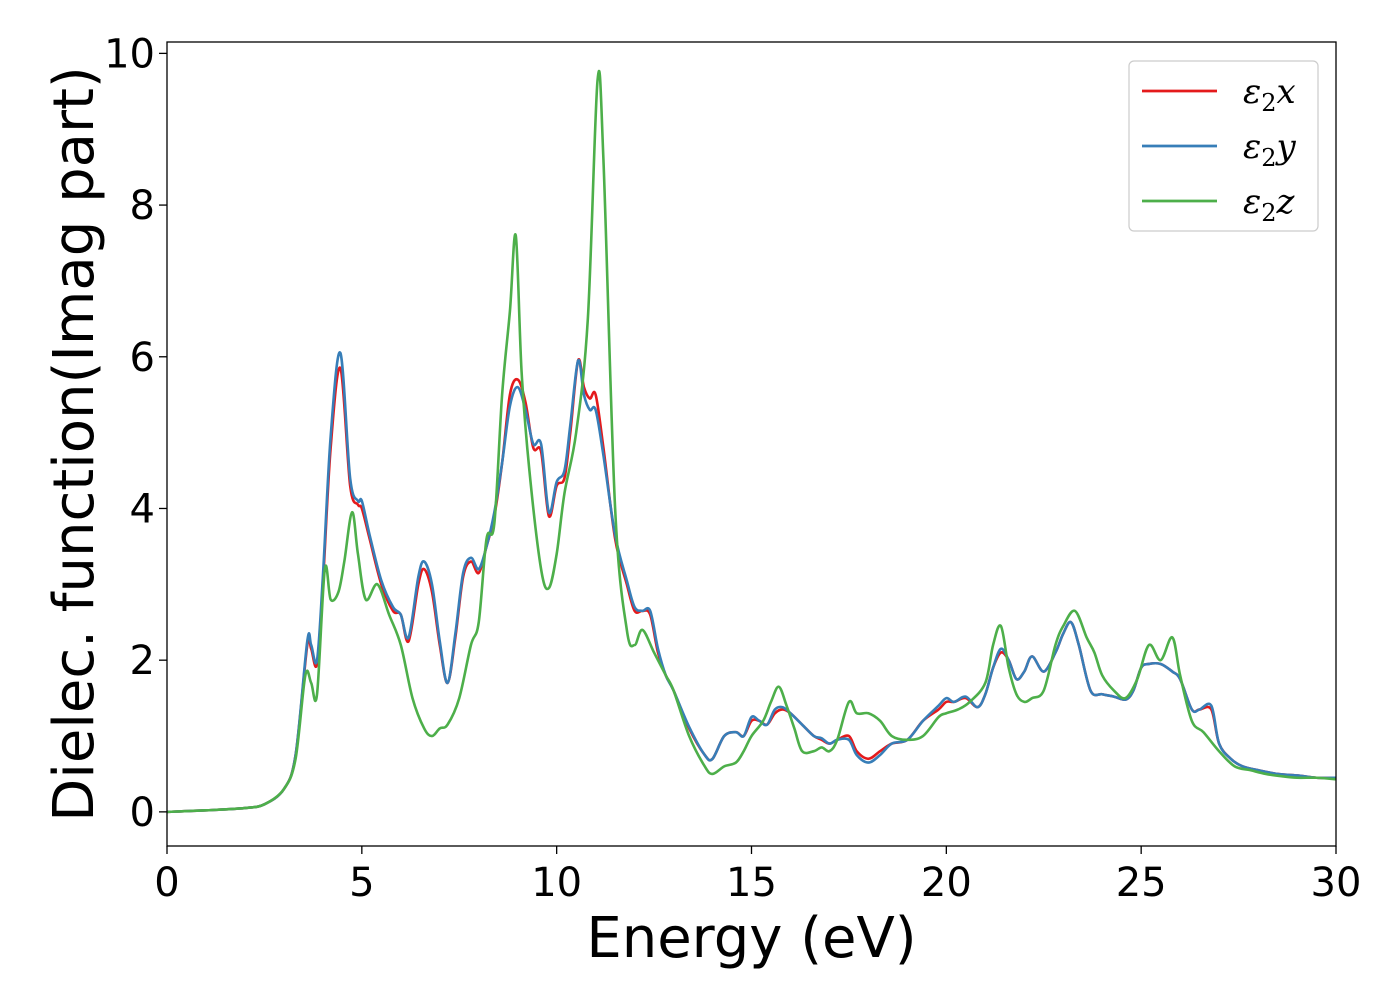 The height and width of the screenshot is (1000, 1400). I want to click on y-tick-label: 0, so click(142, 813).